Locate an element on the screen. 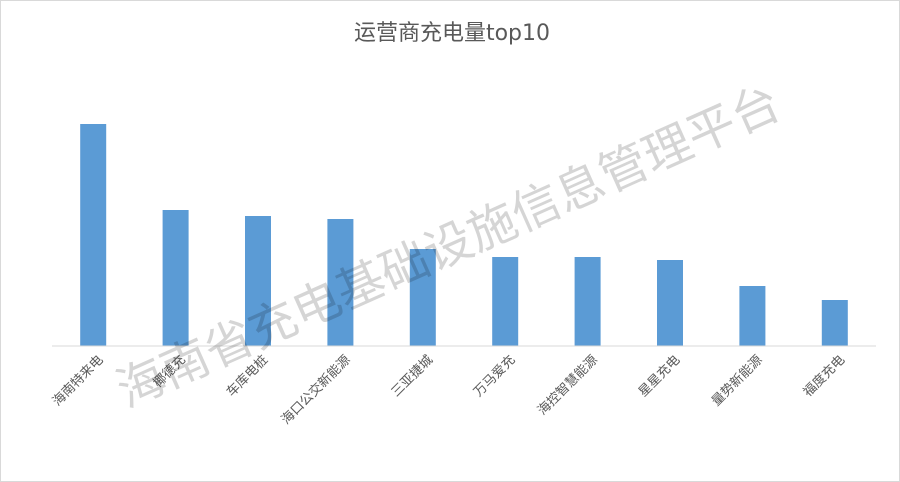 The image size is (900, 482). chart-title: 运营商充电量top10 is located at coordinates (452, 33).